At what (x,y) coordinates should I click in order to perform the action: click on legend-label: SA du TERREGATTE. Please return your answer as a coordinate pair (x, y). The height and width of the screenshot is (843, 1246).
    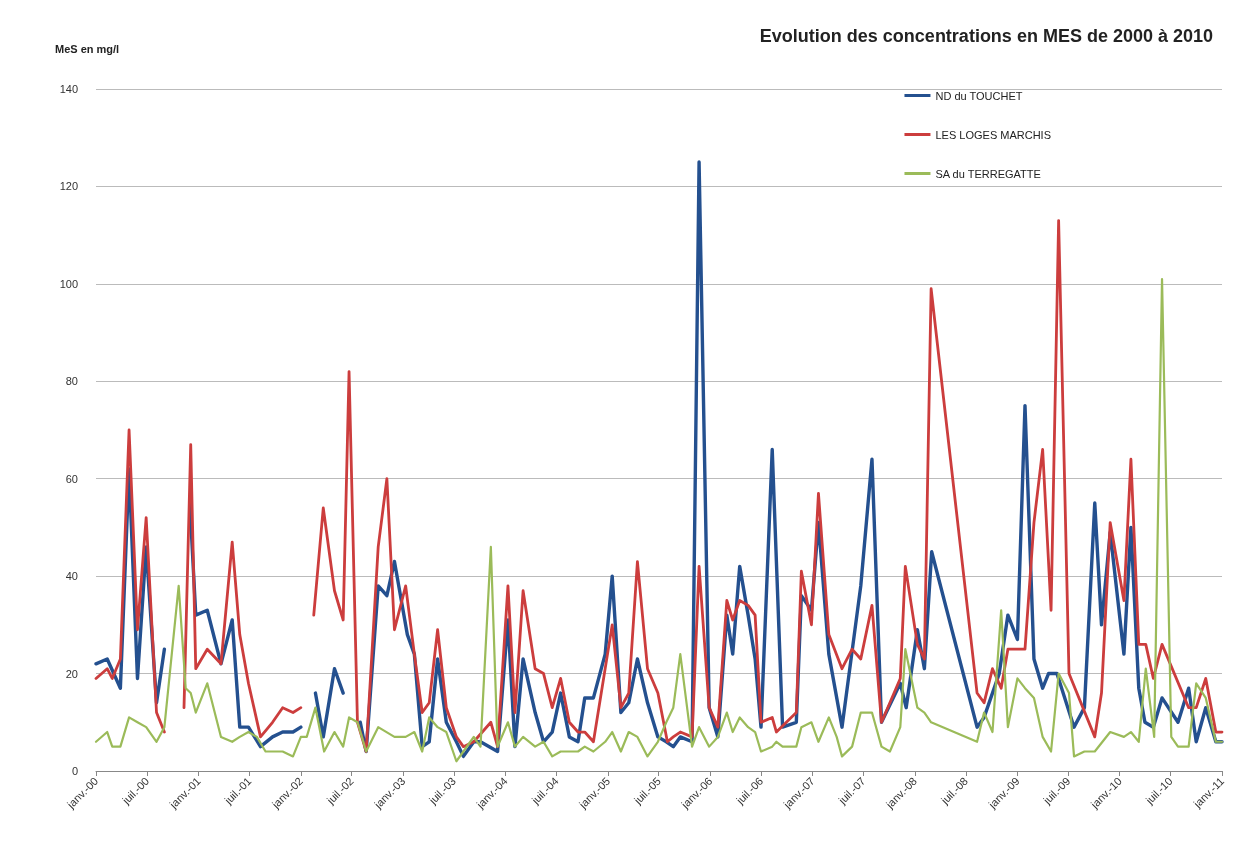
    Looking at the image, I should click on (988, 173).